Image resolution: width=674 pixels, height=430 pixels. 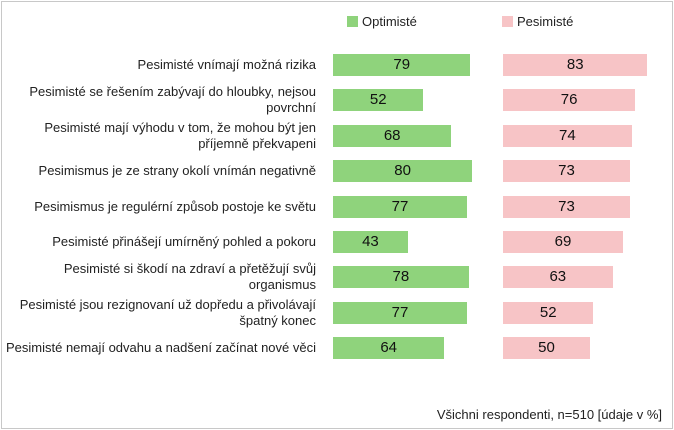 What do you see at coordinates (226, 64) in the screenshot?
I see `category-label-text: Pesimisté vnímají možná rizika` at bounding box center [226, 64].